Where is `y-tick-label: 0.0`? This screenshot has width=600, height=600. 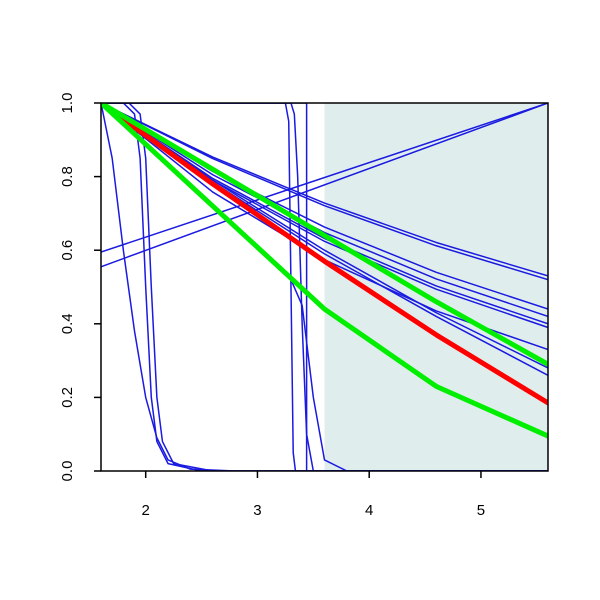
y-tick-label: 0.0 is located at coordinates (67, 471).